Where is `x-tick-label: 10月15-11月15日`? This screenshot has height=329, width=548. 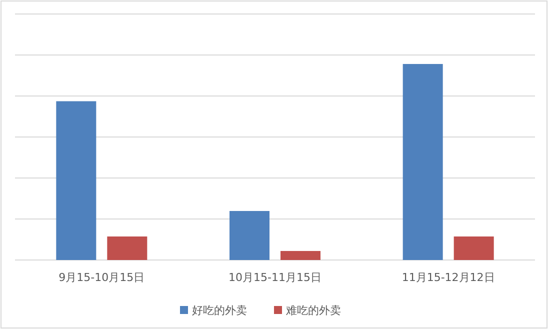
x-tick-label: 10月15-11月15日 is located at coordinates (275, 277).